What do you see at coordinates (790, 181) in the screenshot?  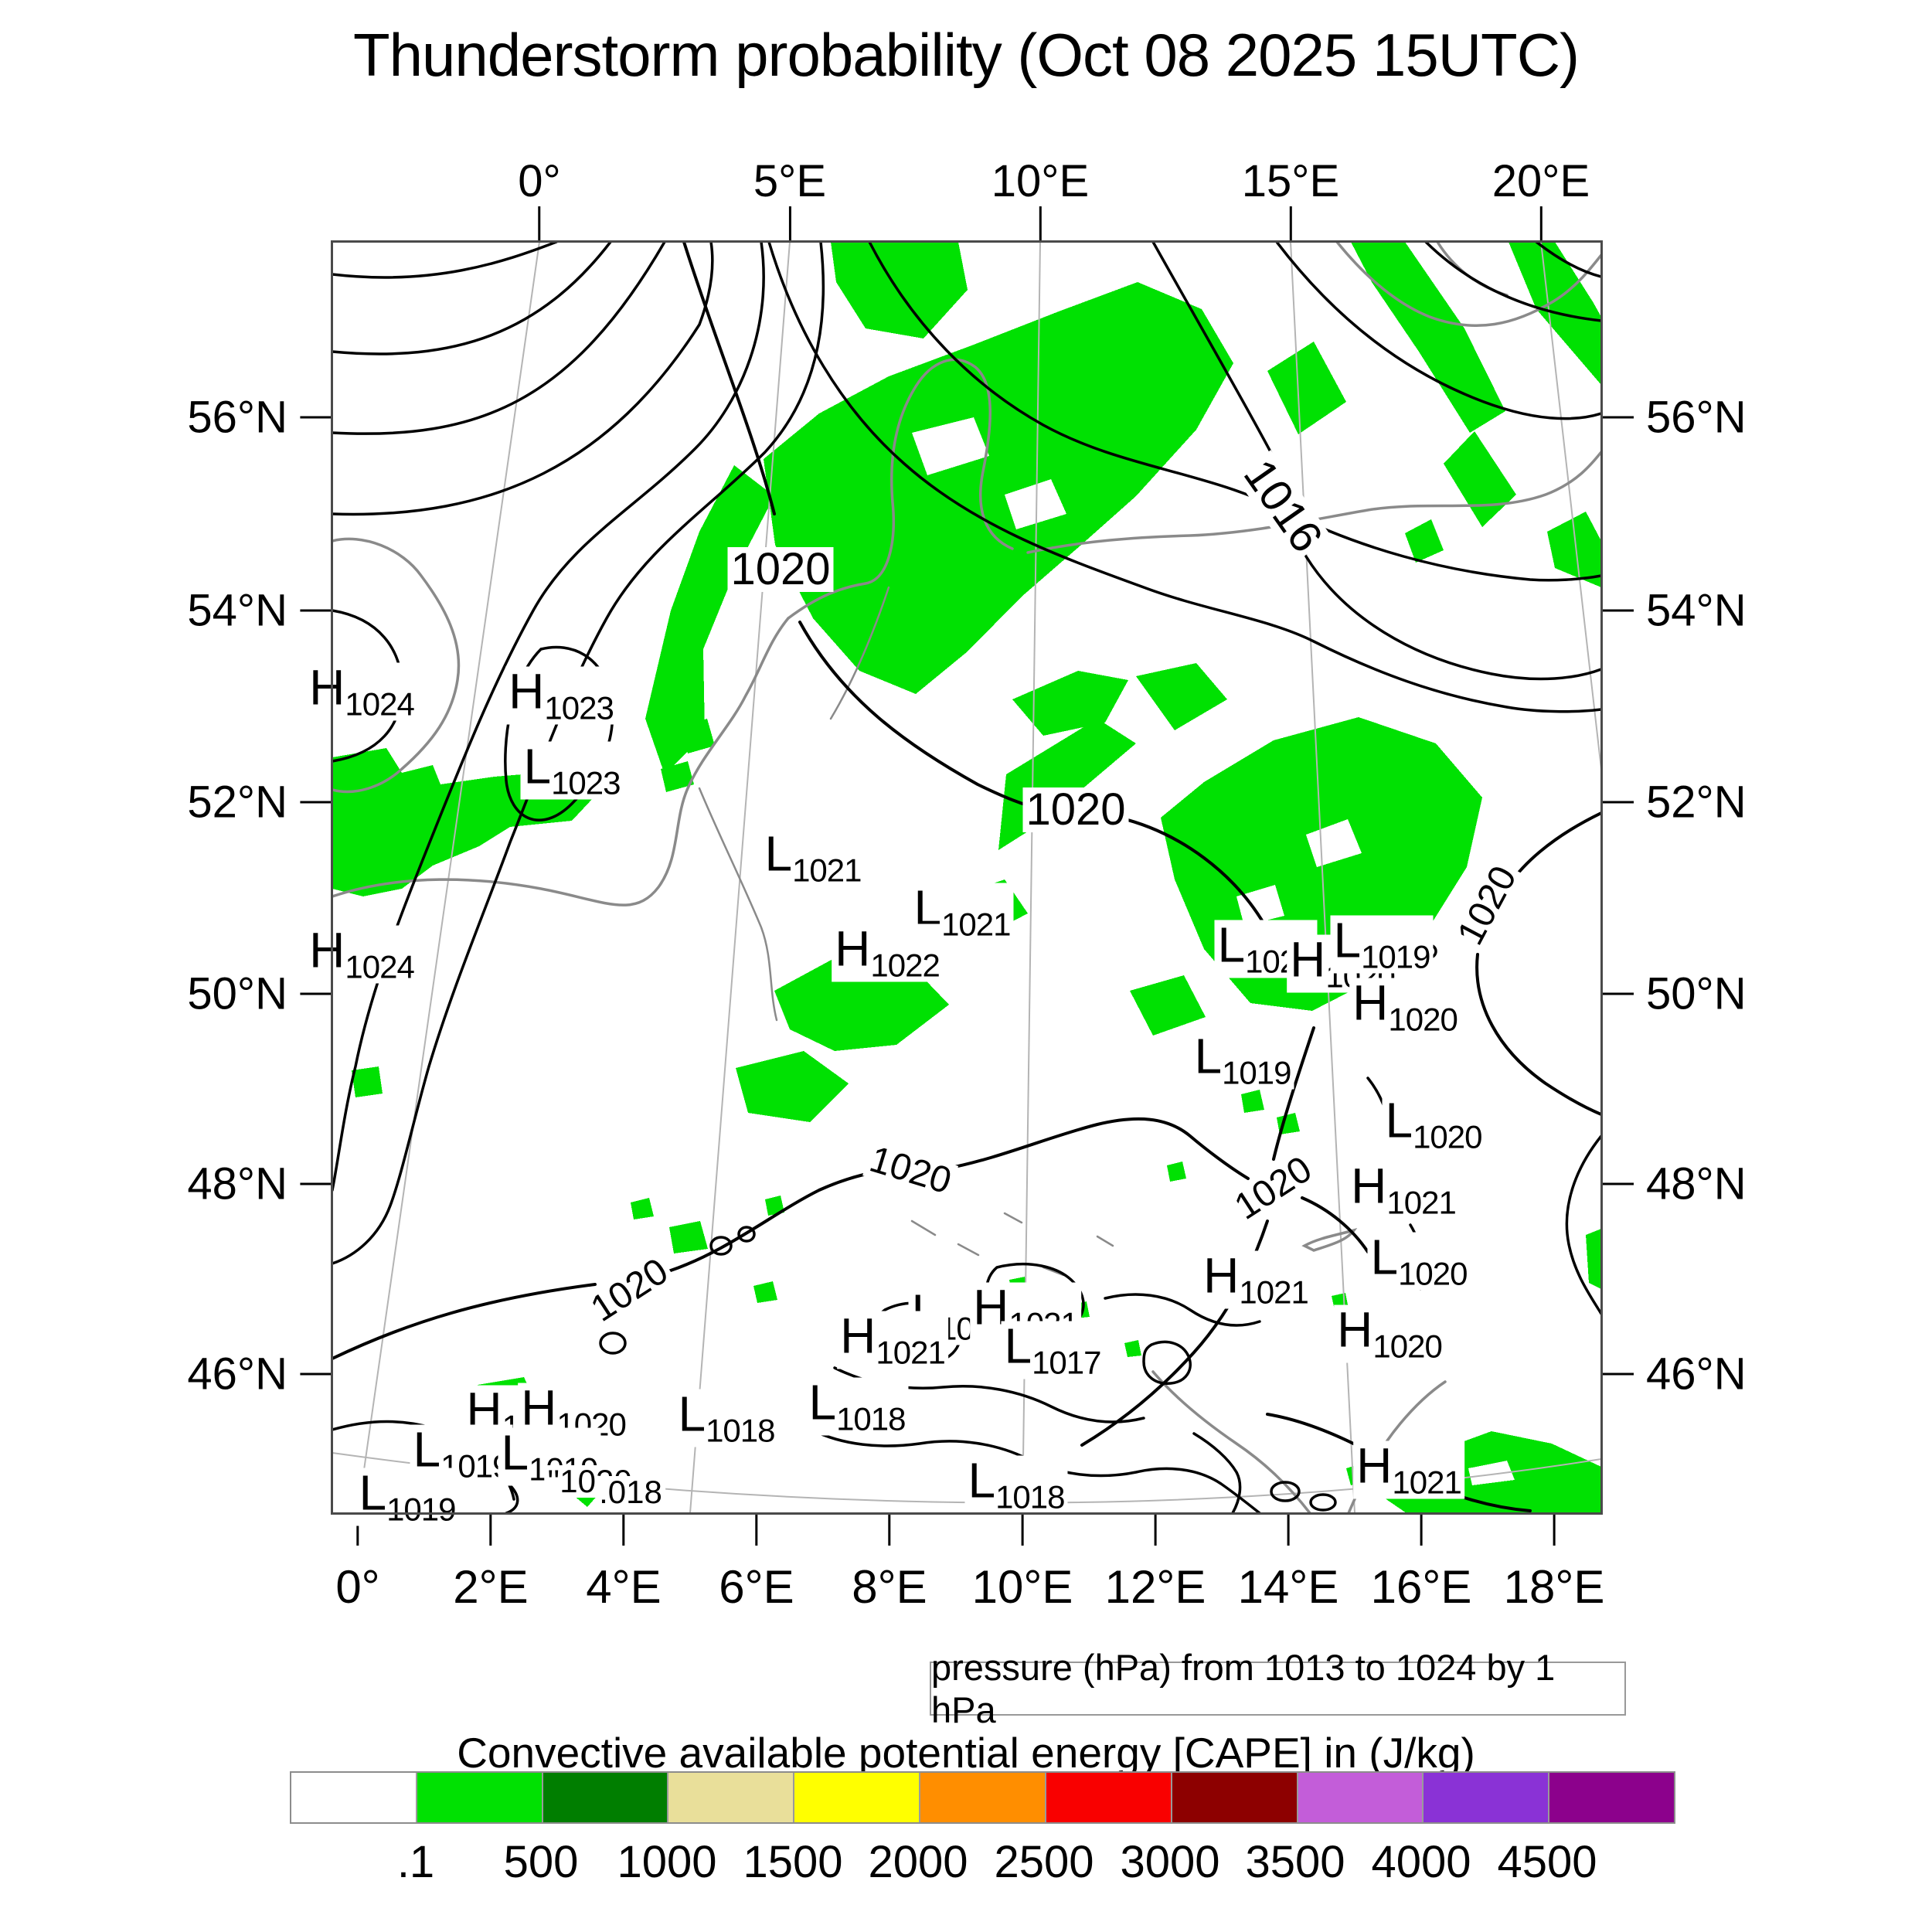 I see `axis-tick-label: 5°E` at bounding box center [790, 181].